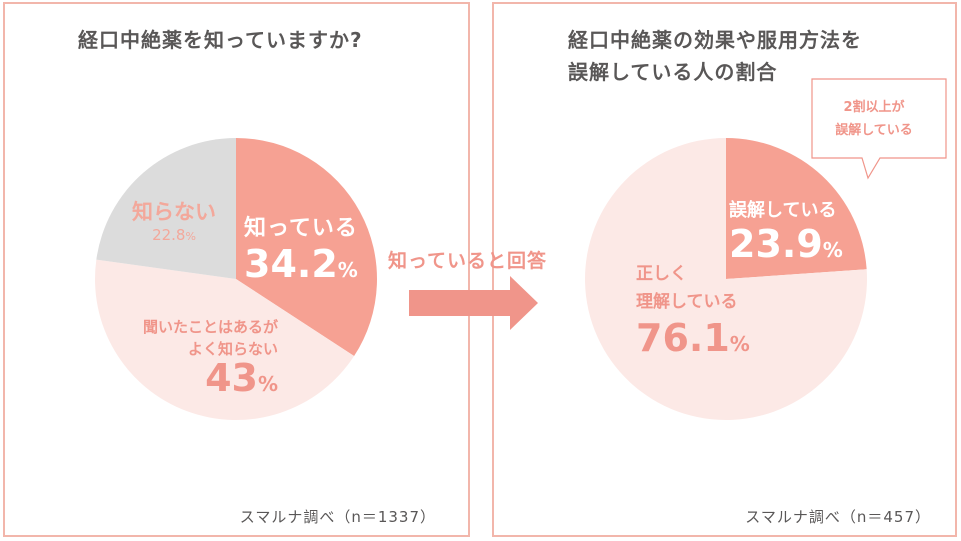 The width and height of the screenshot is (961, 541). I want to click on right-source-note: スマルナ調べ（n＝457）, so click(838, 517).